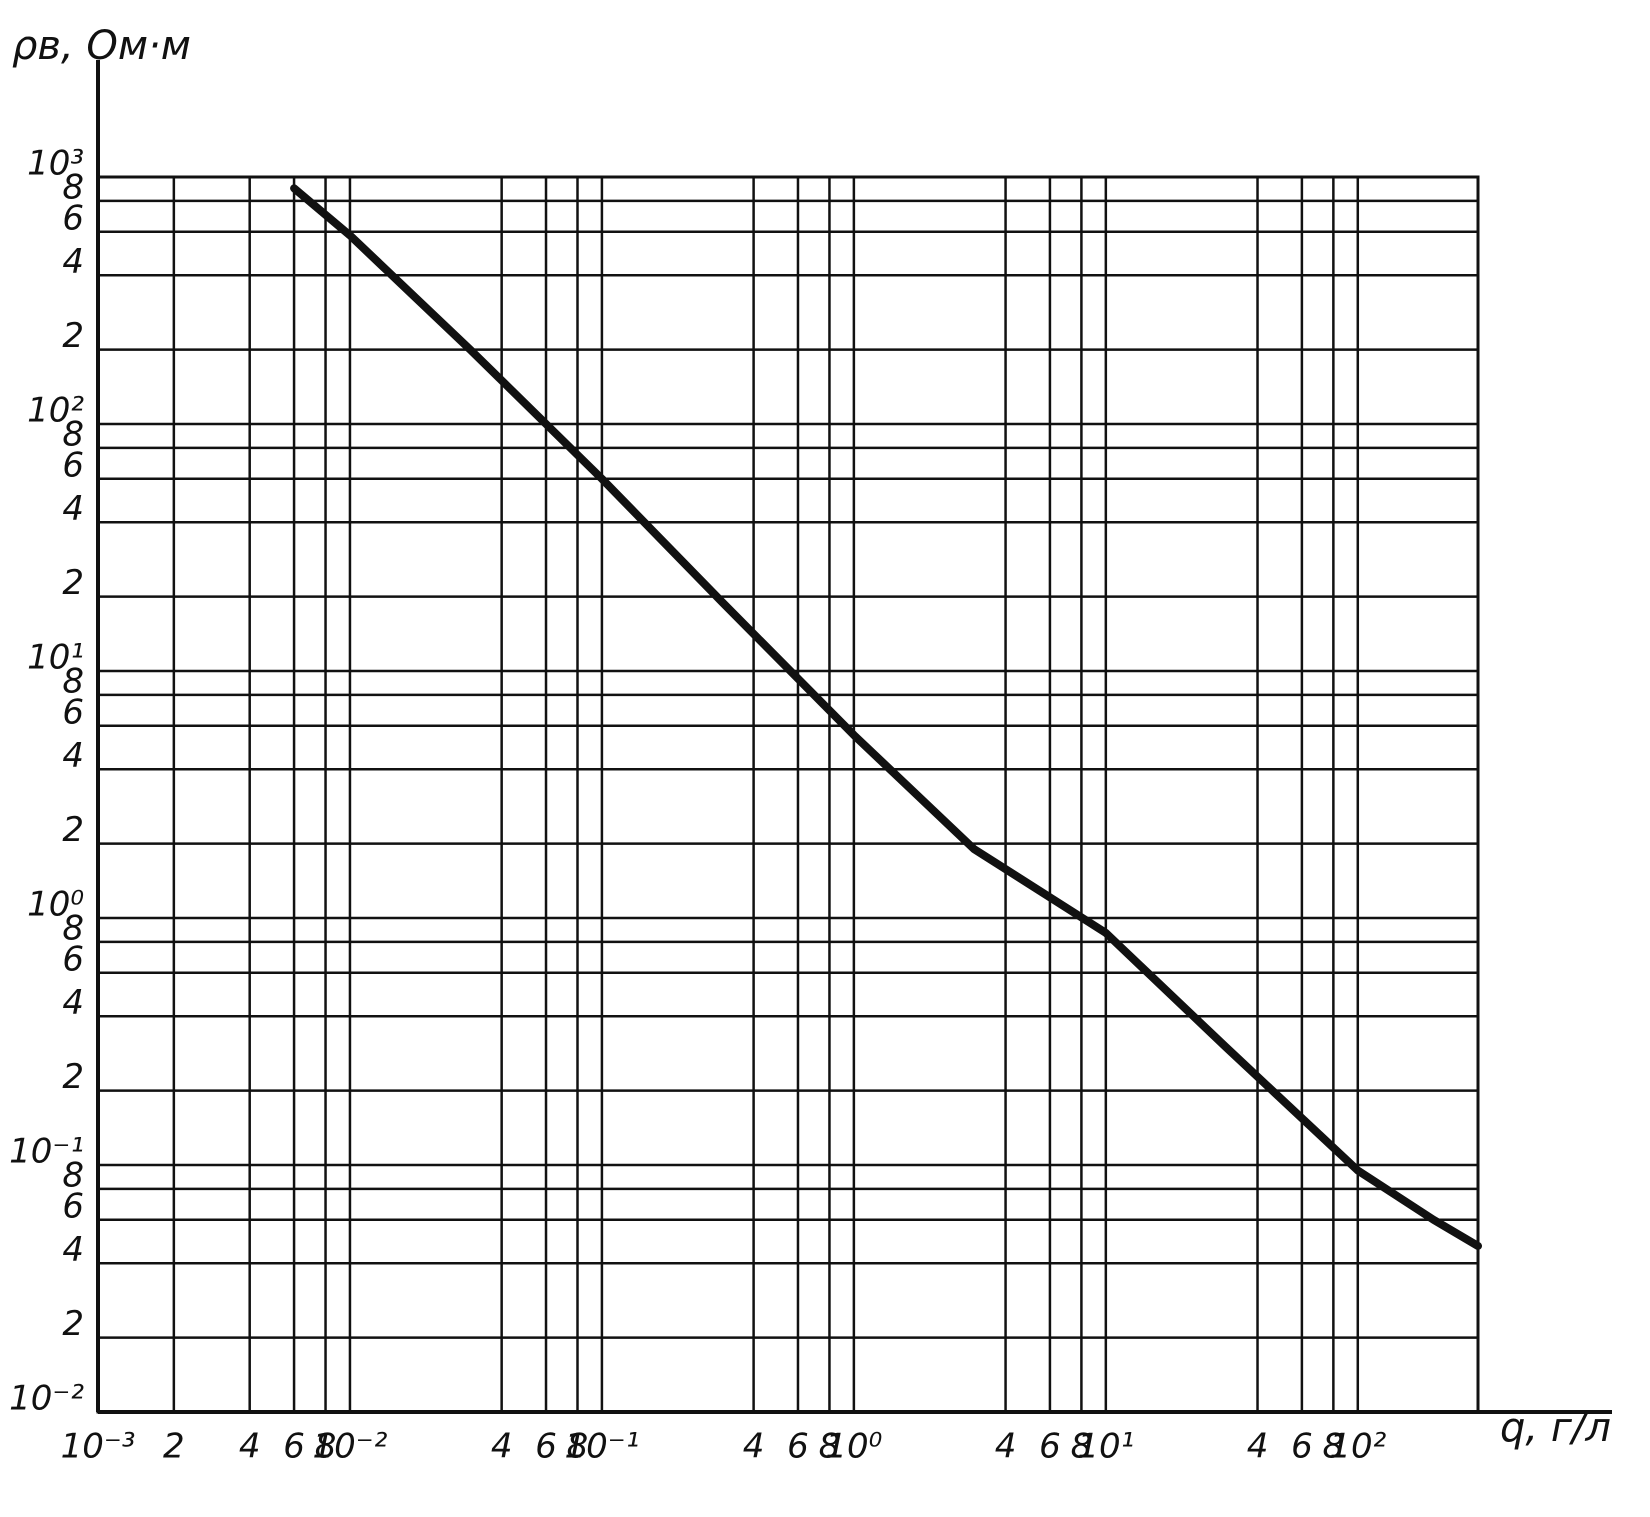  What do you see at coordinates (55, 905) in the screenshot?
I see `y-tick-label: 10⁰` at bounding box center [55, 905].